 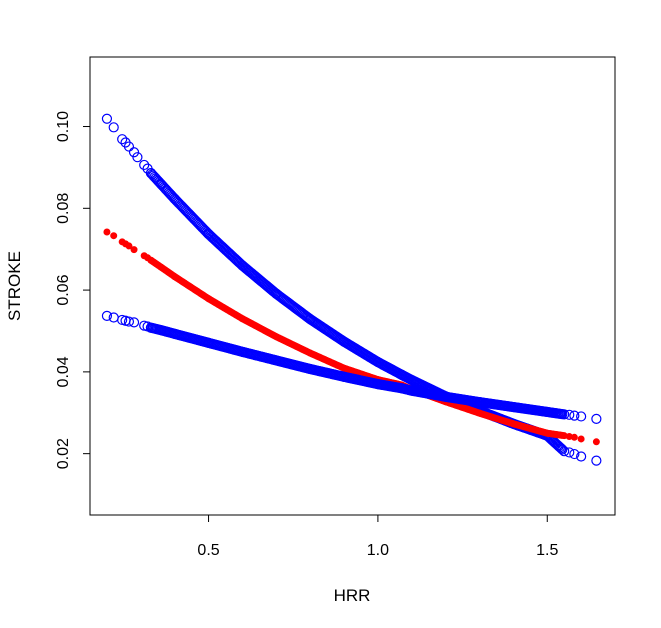 What do you see at coordinates (63, 208) in the screenshot?
I see `y-tick-label: 0.08` at bounding box center [63, 208].